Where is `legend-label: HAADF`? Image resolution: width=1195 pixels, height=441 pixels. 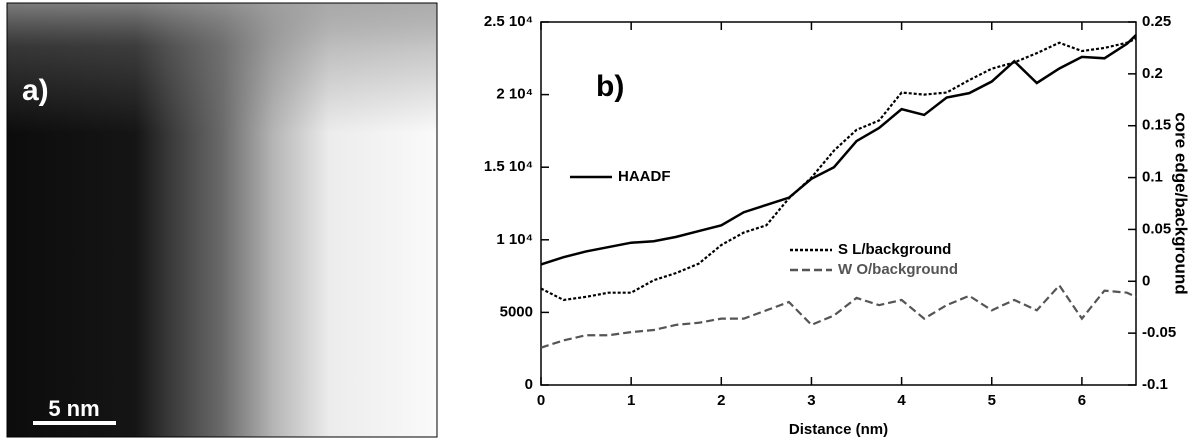 legend-label: HAADF is located at coordinates (644, 176).